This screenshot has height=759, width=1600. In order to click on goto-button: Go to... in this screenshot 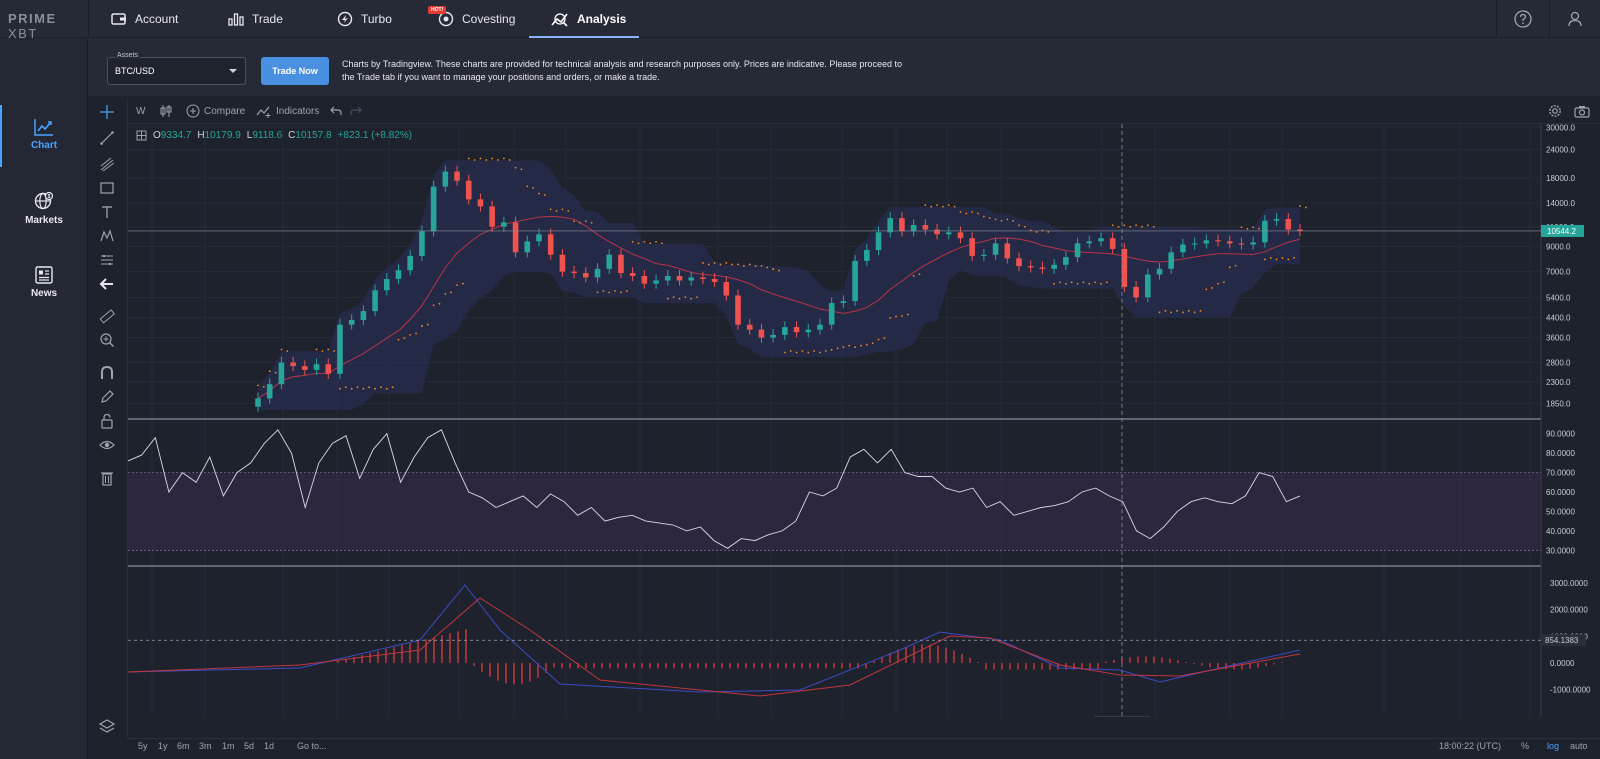, I will do `click(312, 746)`.